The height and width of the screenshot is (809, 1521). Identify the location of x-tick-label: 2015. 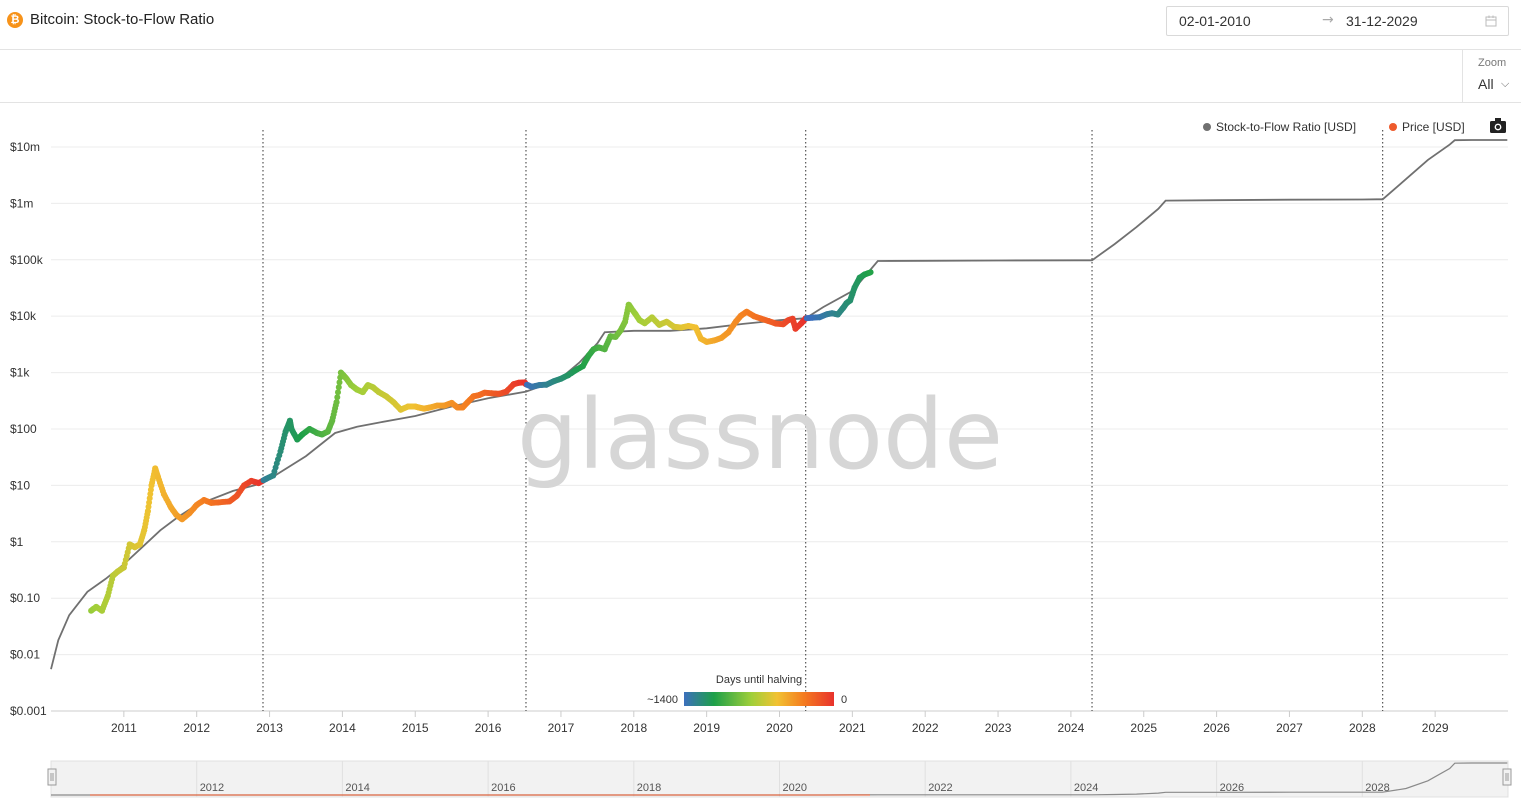
(415, 728).